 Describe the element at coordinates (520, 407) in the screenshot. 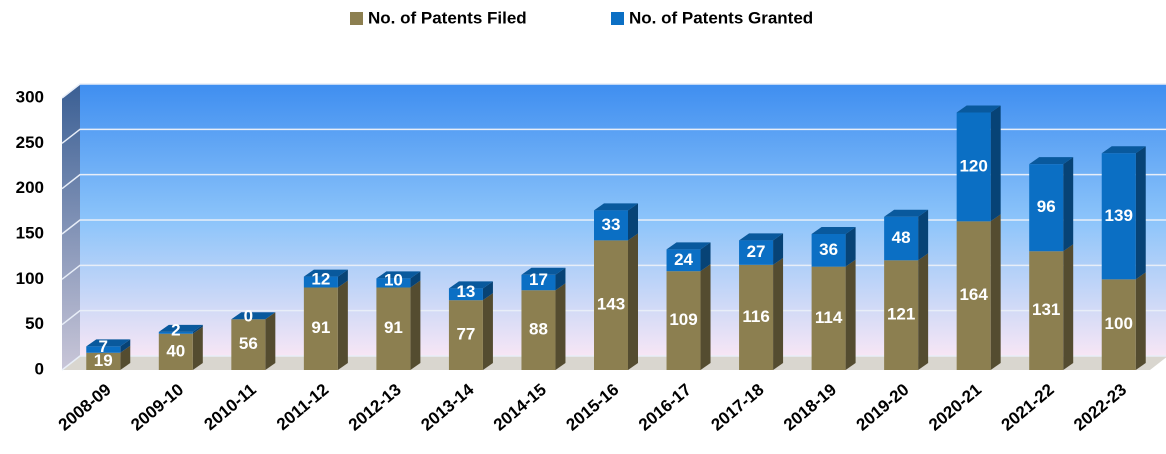

I see `x-tick-label: 2014-15` at that location.